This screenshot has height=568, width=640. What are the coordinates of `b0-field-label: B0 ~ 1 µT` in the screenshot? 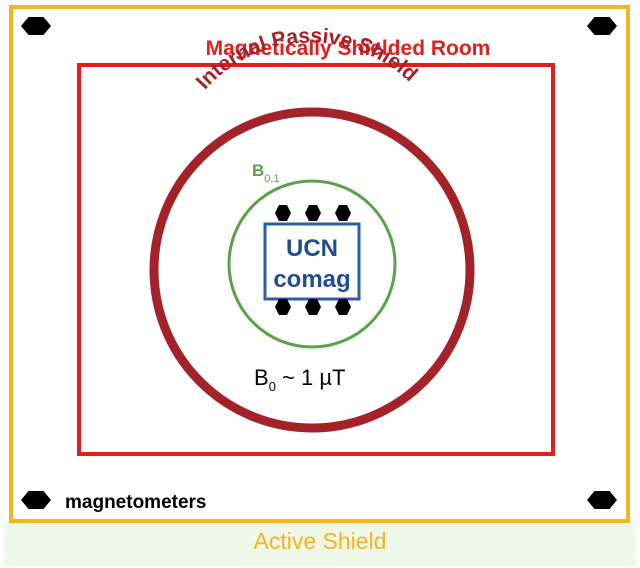 It's located at (299, 379).